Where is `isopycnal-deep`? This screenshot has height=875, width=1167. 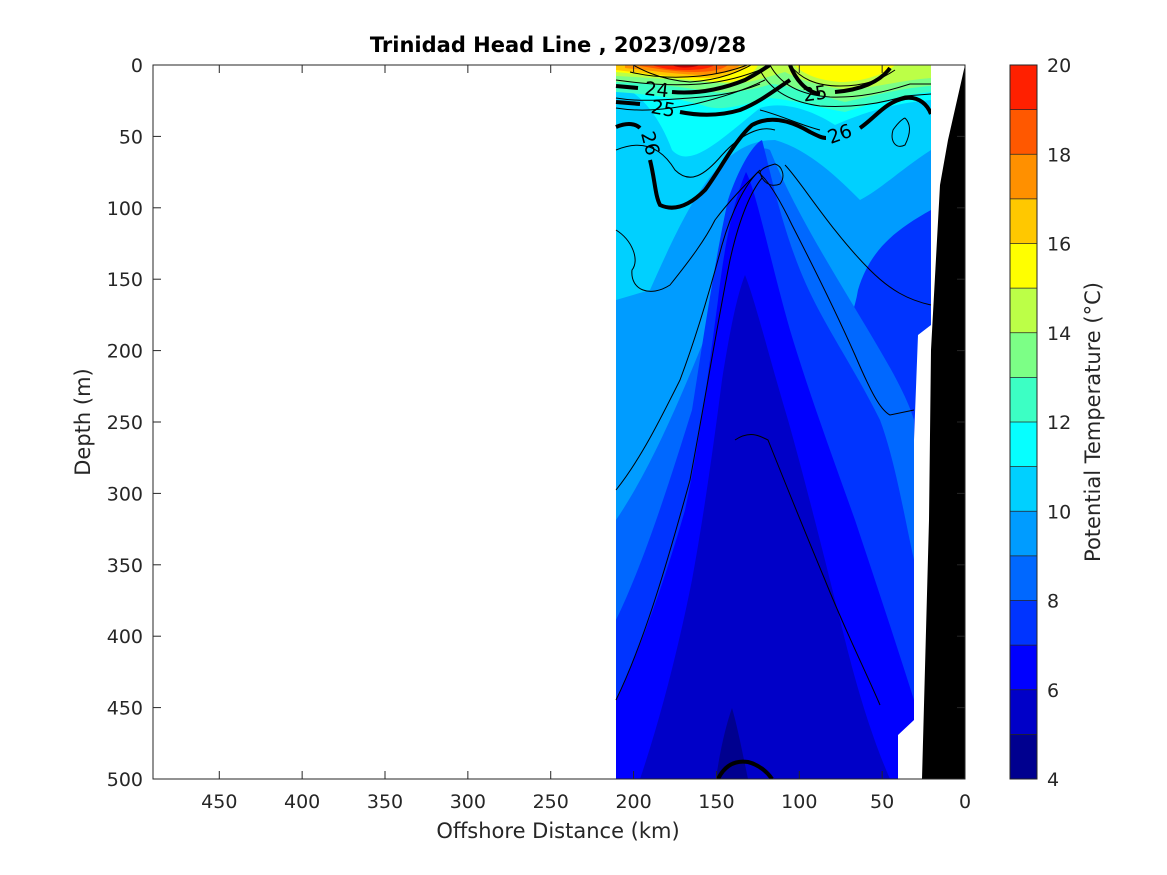
isopycnal-deep is located at coordinates (745, 769).